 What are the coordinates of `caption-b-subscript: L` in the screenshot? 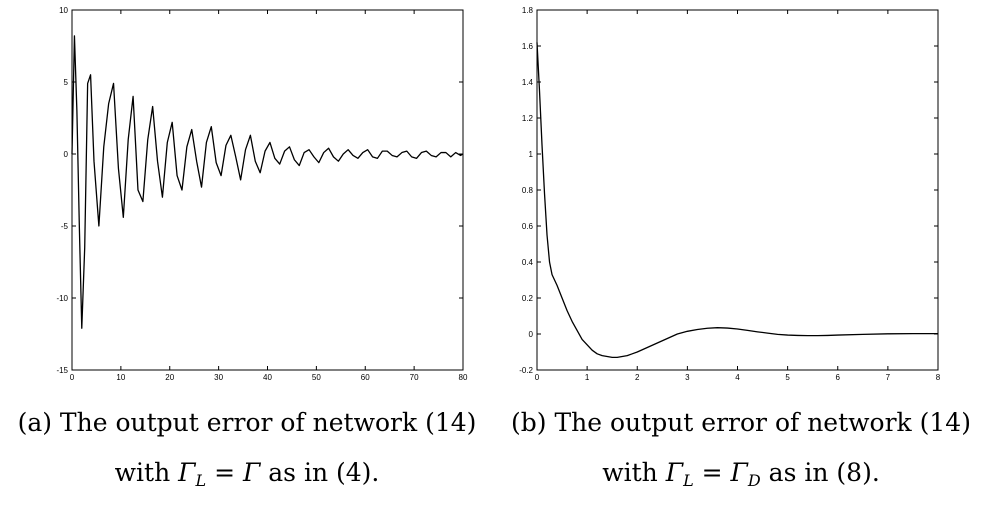 It's located at (688, 480).